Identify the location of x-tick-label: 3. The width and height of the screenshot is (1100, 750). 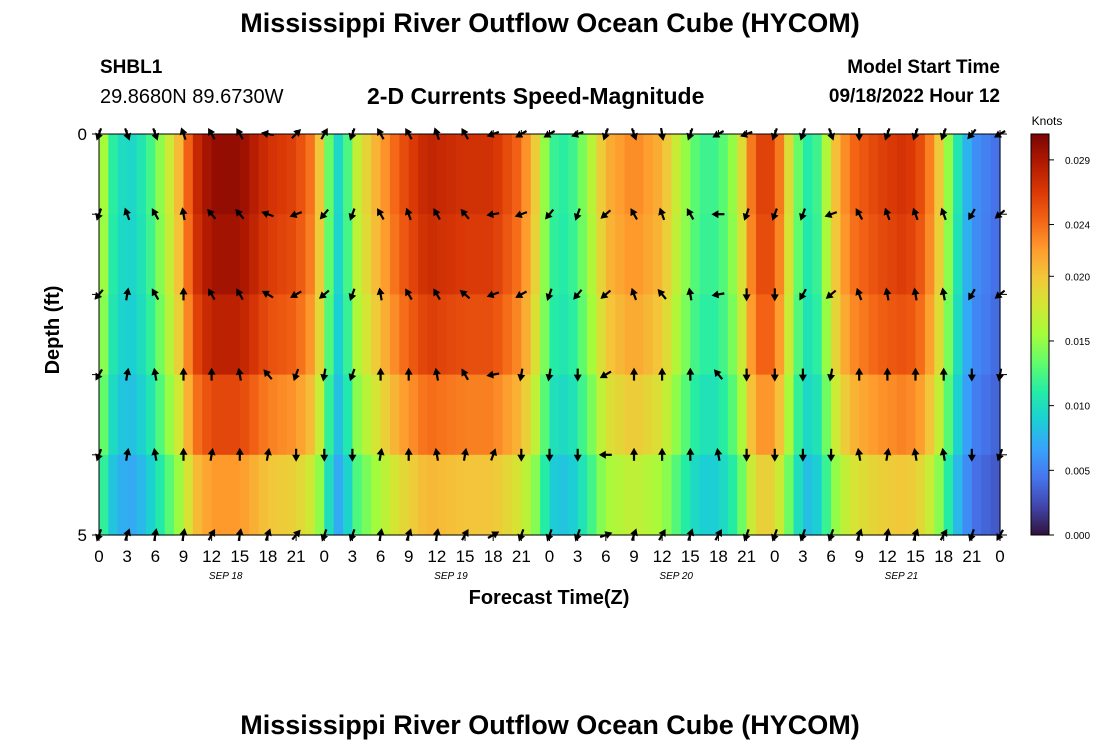
(352, 556).